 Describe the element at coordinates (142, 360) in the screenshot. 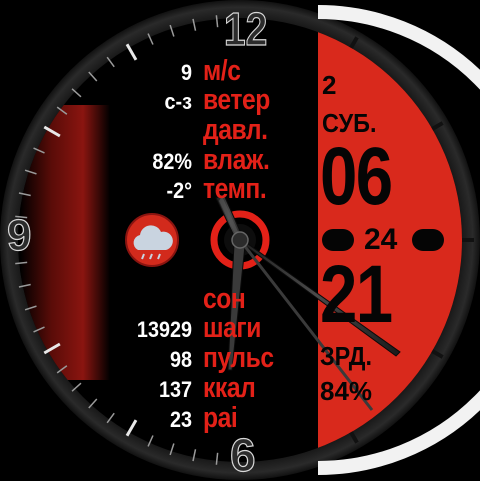

I see `pulse-value: 98` at that location.